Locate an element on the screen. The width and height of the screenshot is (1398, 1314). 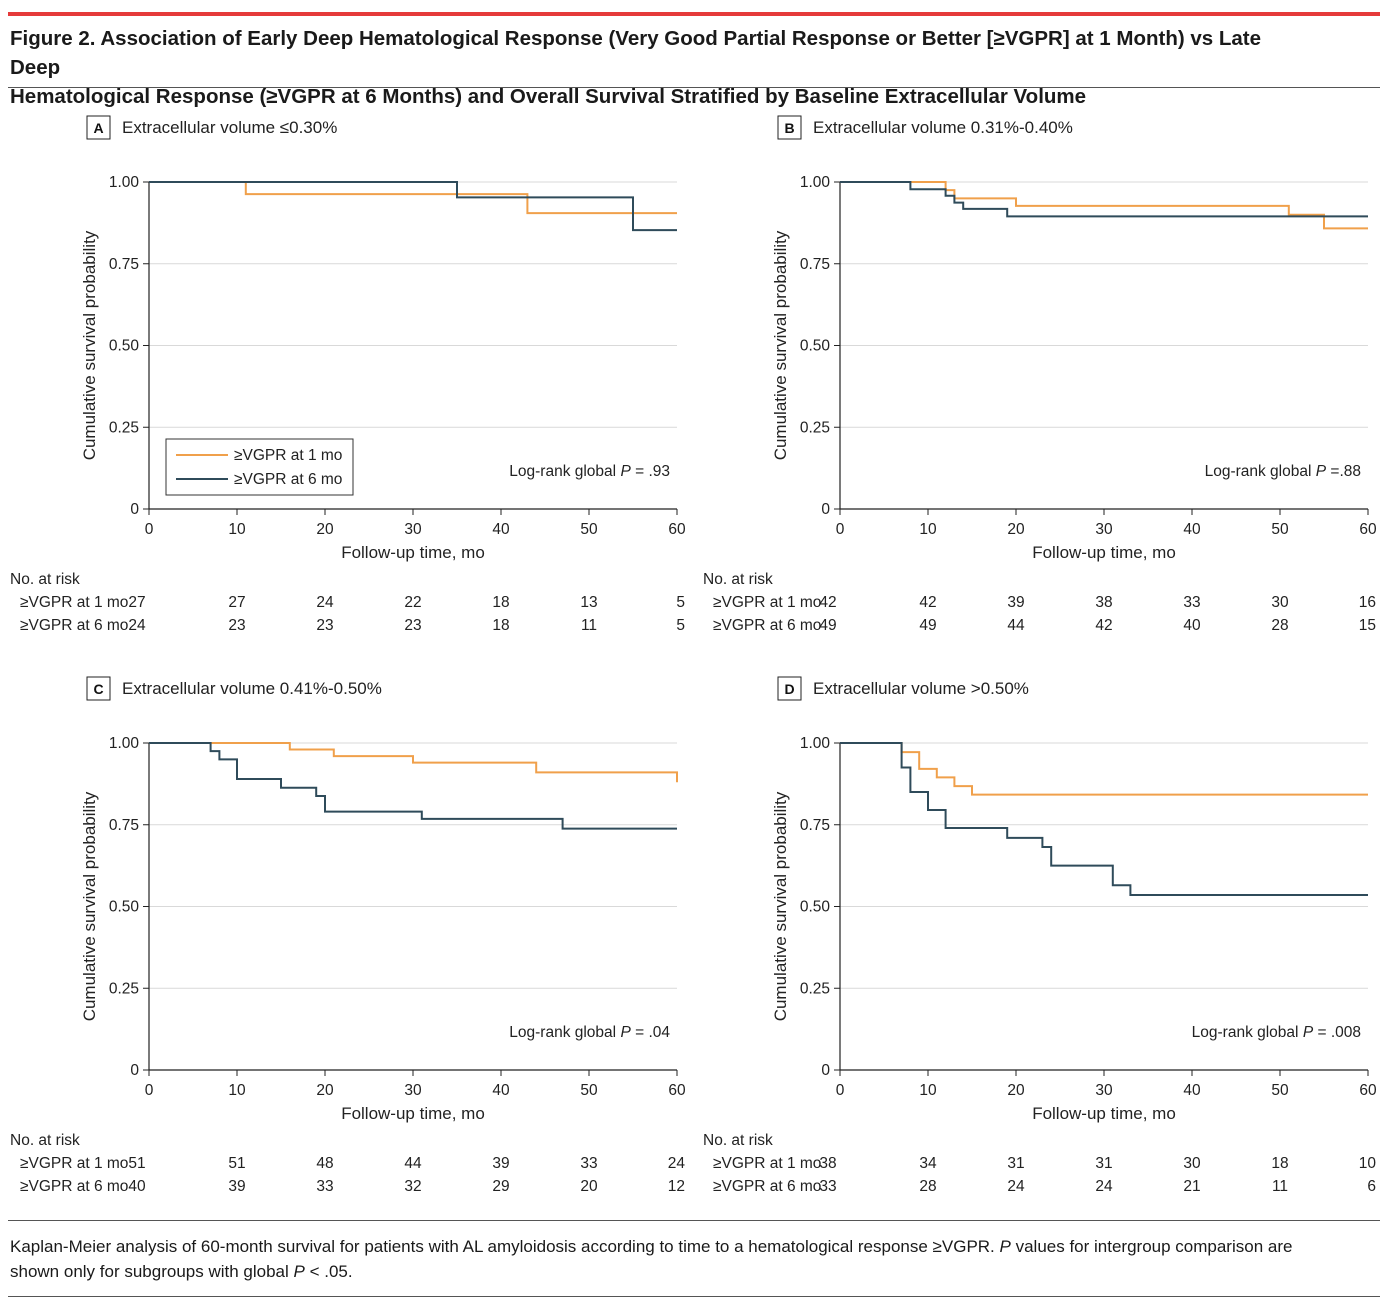
caption-text-3: < .05. is located at coordinates (328, 1271).